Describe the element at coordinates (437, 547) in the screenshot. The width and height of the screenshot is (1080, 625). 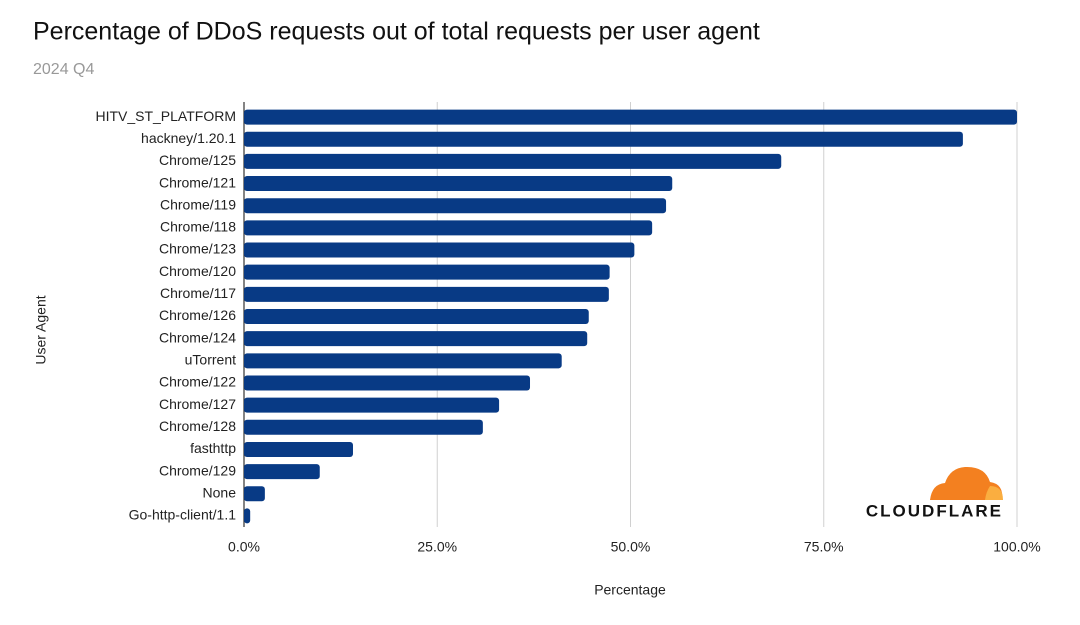
I see `x-tick-label: 25.0%` at that location.